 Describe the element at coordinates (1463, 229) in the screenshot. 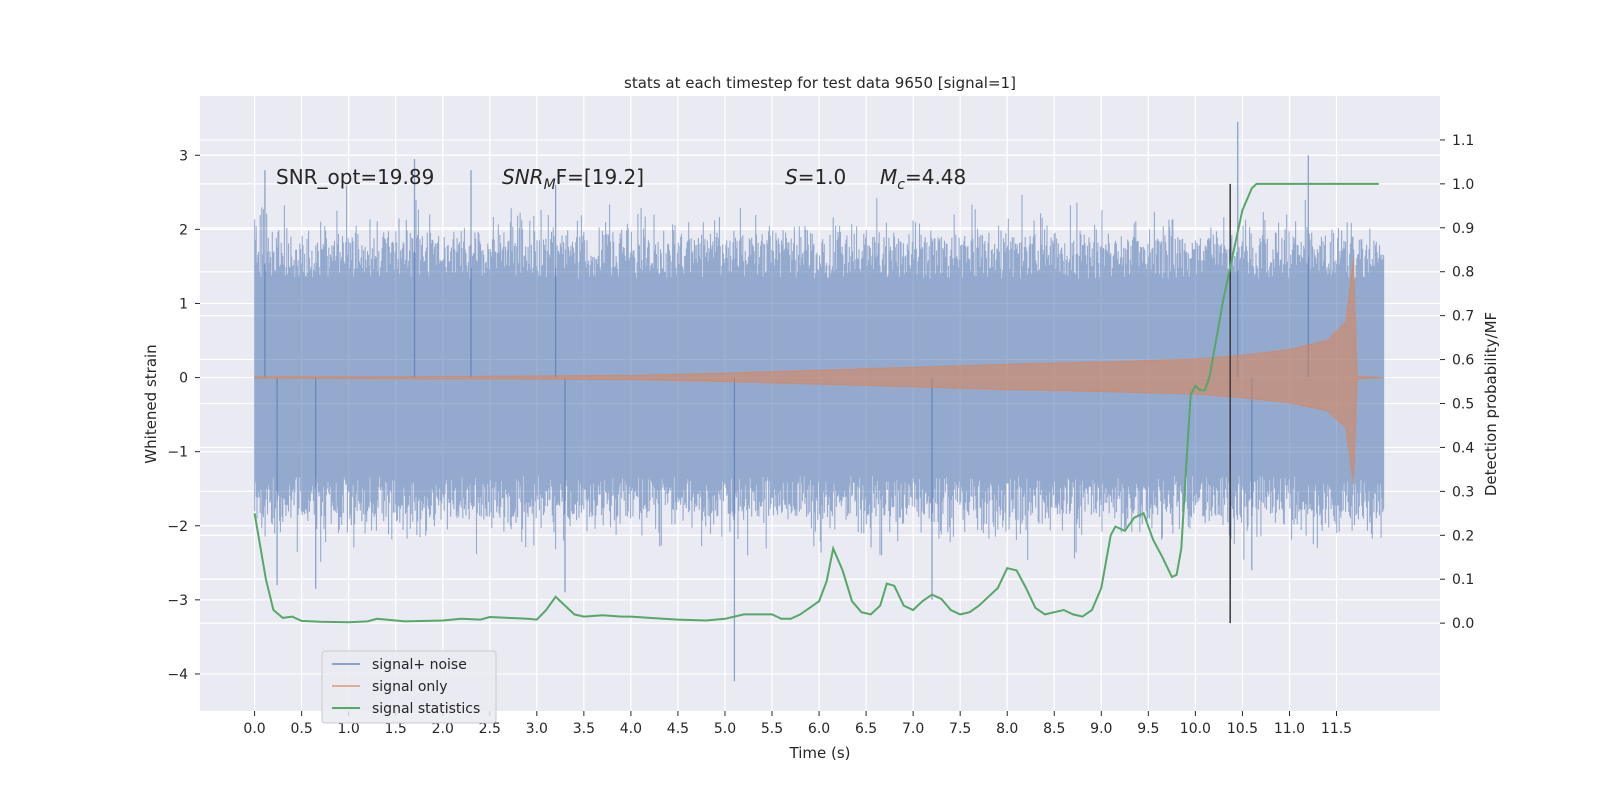

I see `y-right-tick-label-2: 0.9` at that location.